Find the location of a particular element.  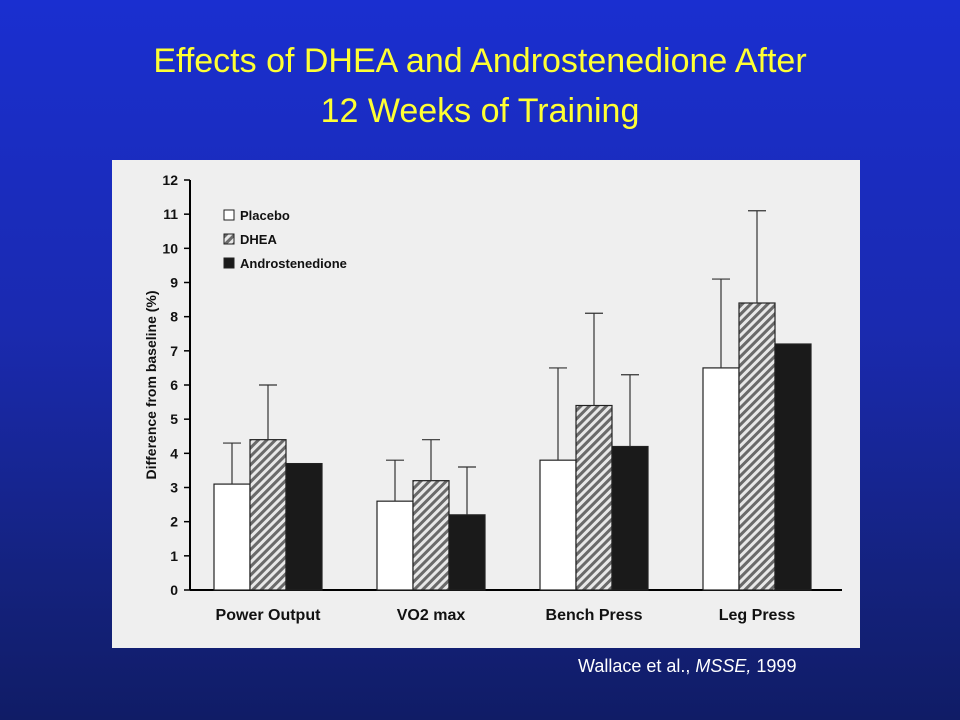

y-tick-label: 8 is located at coordinates (174, 317).